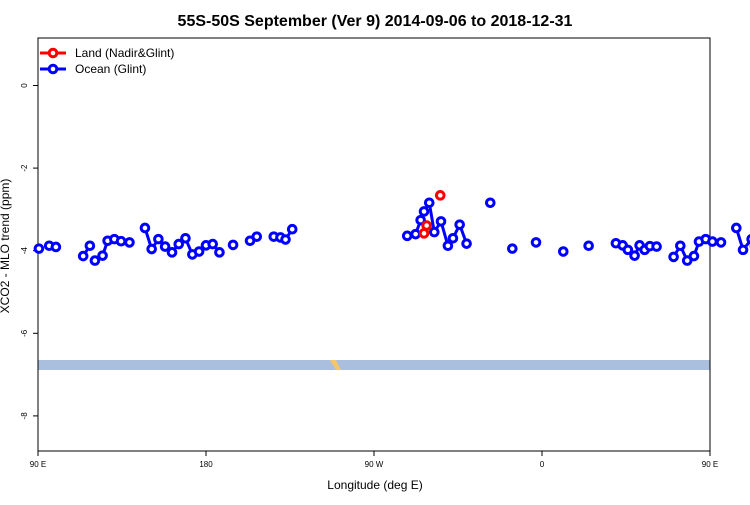  What do you see at coordinates (335, 365) in the screenshot?
I see `mask-land-patch` at bounding box center [335, 365].